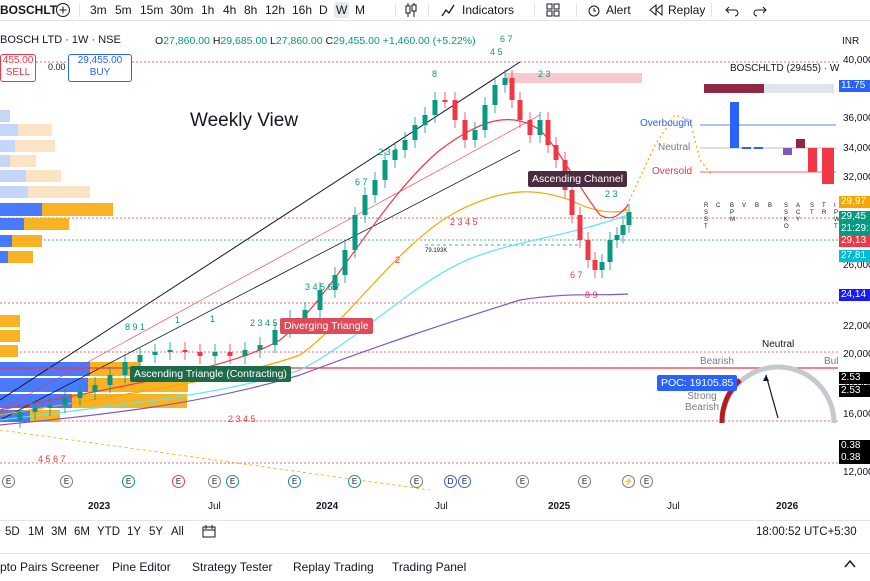 The image size is (870, 581). I want to click on price-axis-label: 22,000, so click(856, 326).